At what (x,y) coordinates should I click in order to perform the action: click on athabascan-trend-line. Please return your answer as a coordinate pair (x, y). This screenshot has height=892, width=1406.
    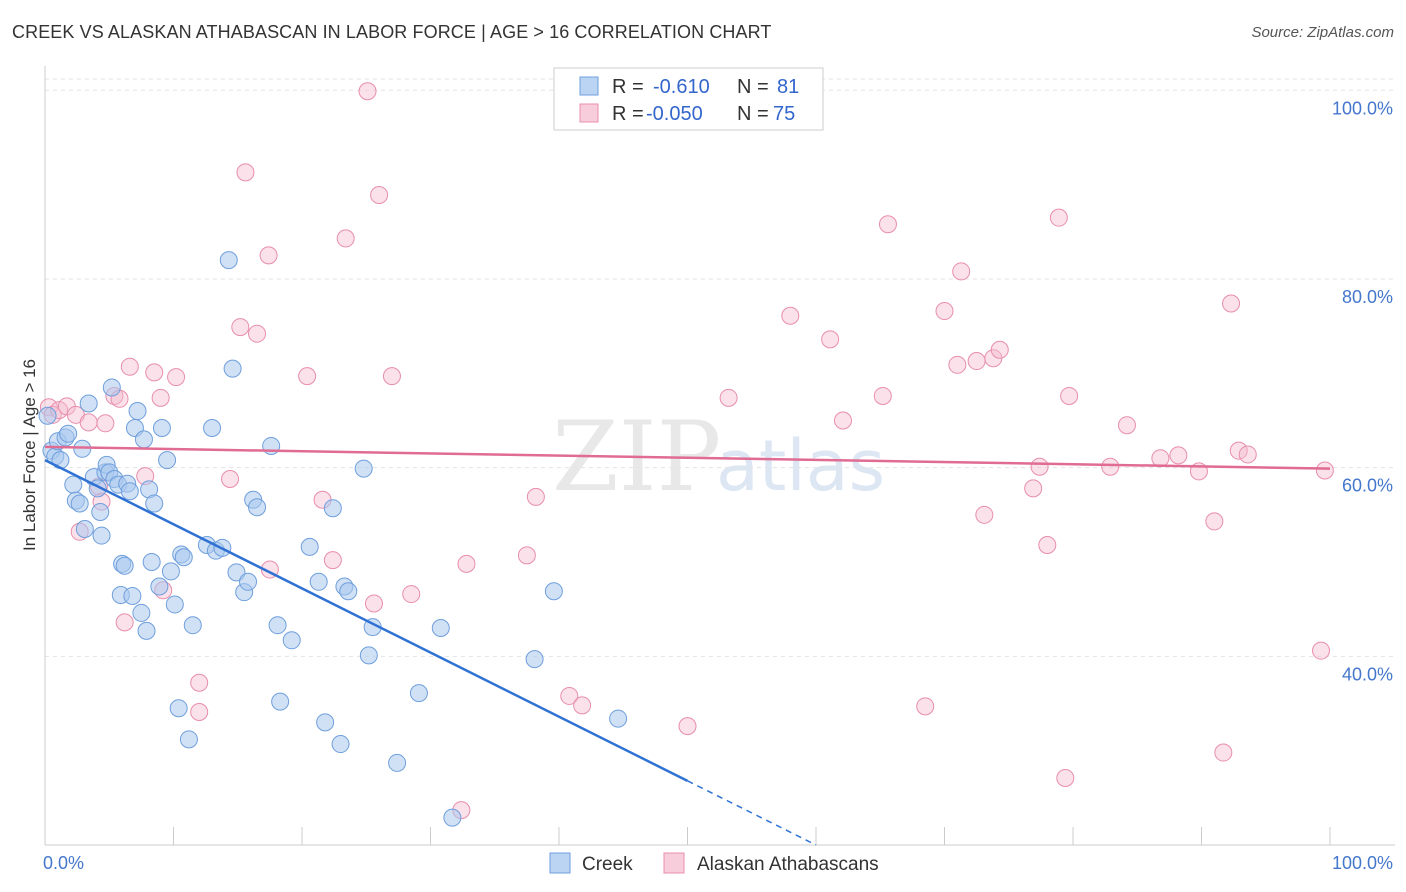
    Looking at the image, I should click on (687, 457).